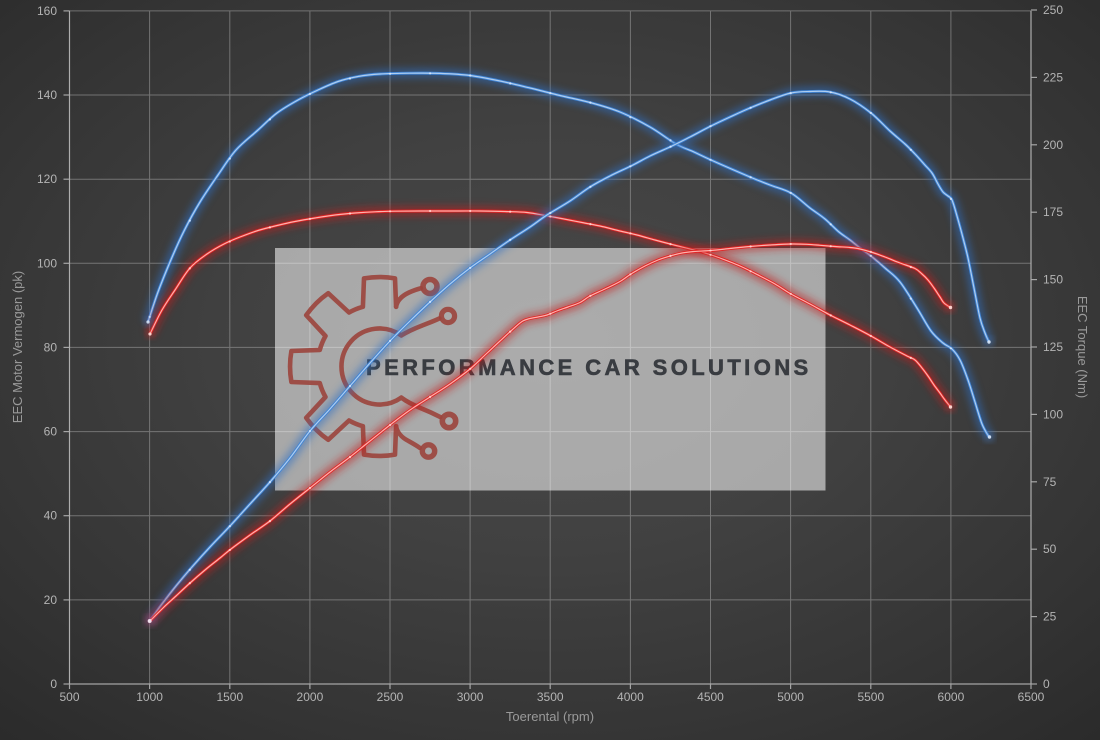 The height and width of the screenshot is (740, 1100). I want to click on svg-text: 125, so click(1053, 347).